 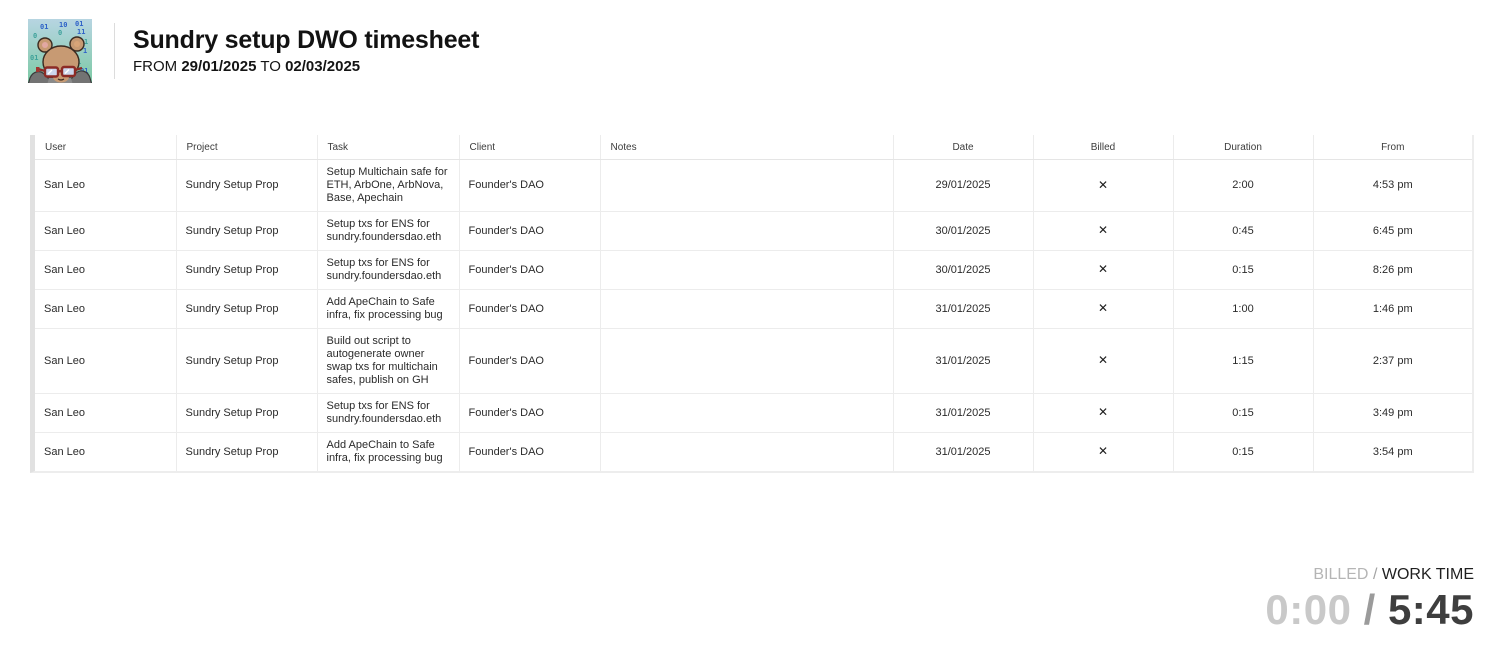 I want to click on cell-from: 8:26 pm, so click(x=1392, y=270).